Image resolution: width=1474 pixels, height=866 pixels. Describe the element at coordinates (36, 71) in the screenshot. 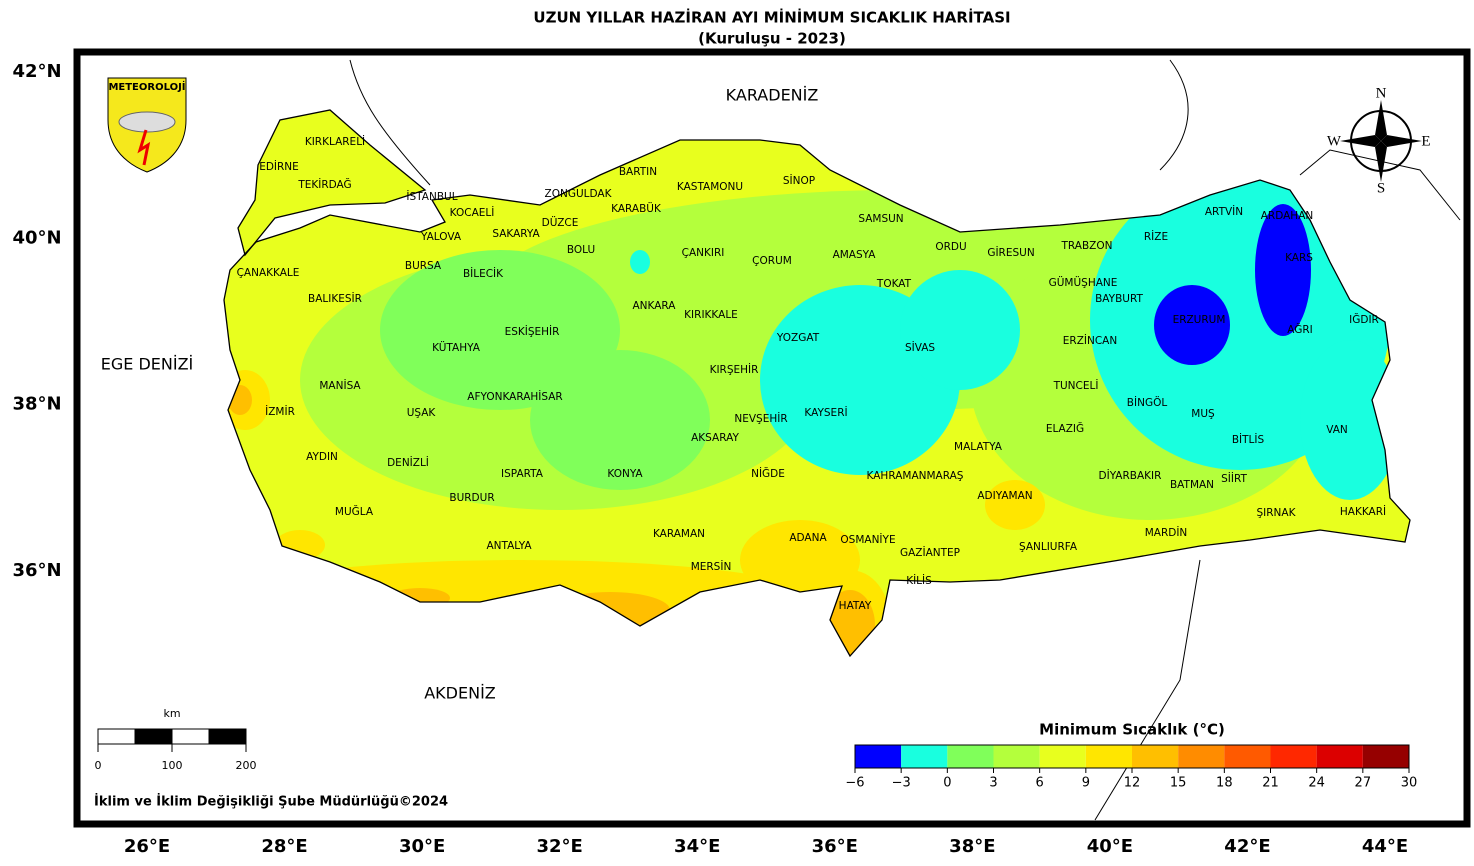

I see `latitude-label: 42°N` at that location.